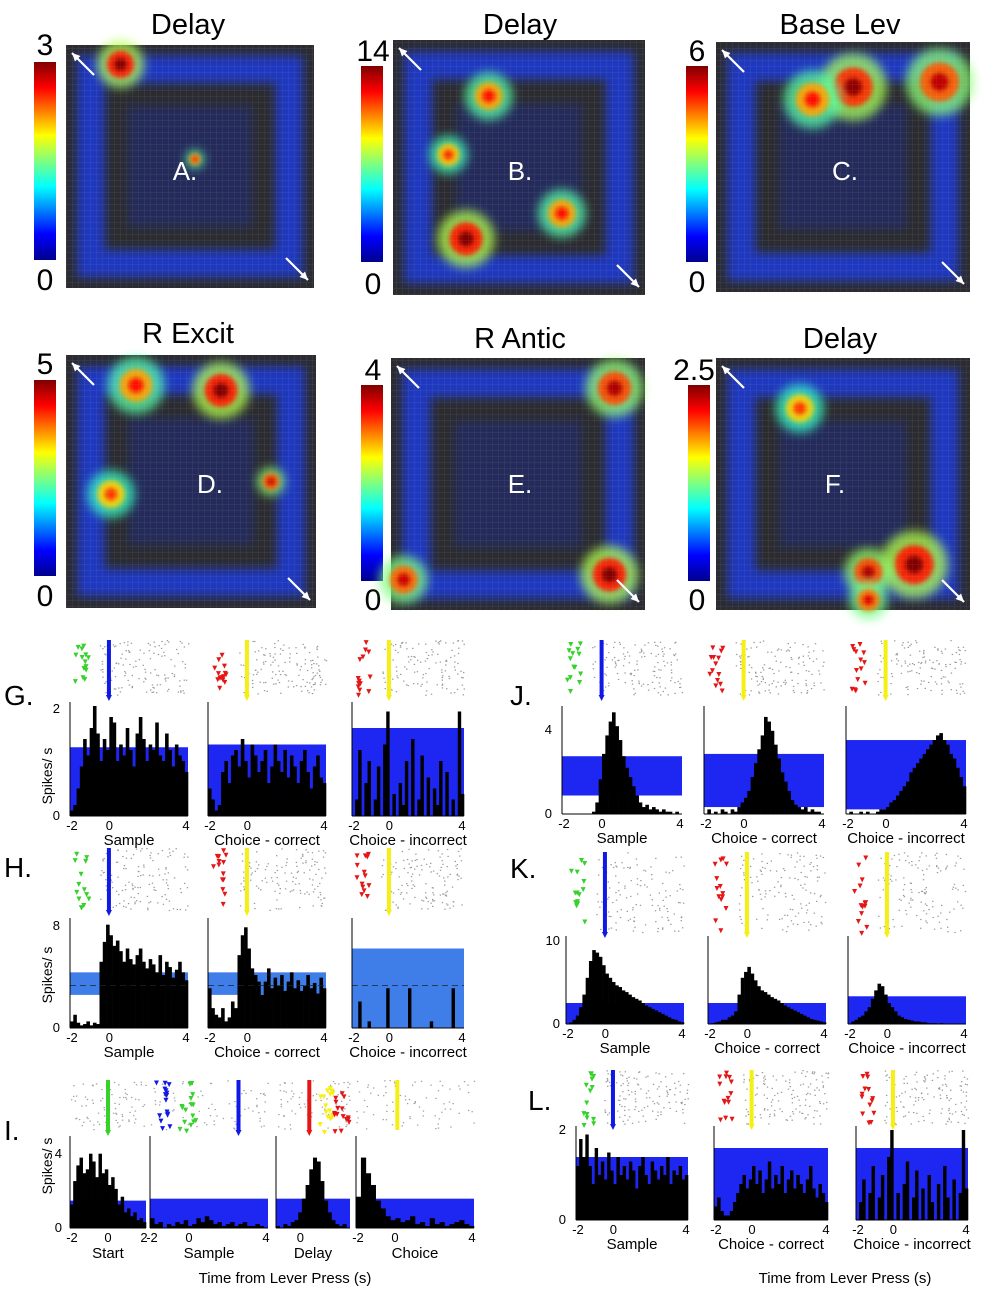 This screenshot has height=1300, width=998. What do you see at coordinates (408, 1052) in the screenshot?
I see `subplot-xlabel: Choice - incorrect` at bounding box center [408, 1052].